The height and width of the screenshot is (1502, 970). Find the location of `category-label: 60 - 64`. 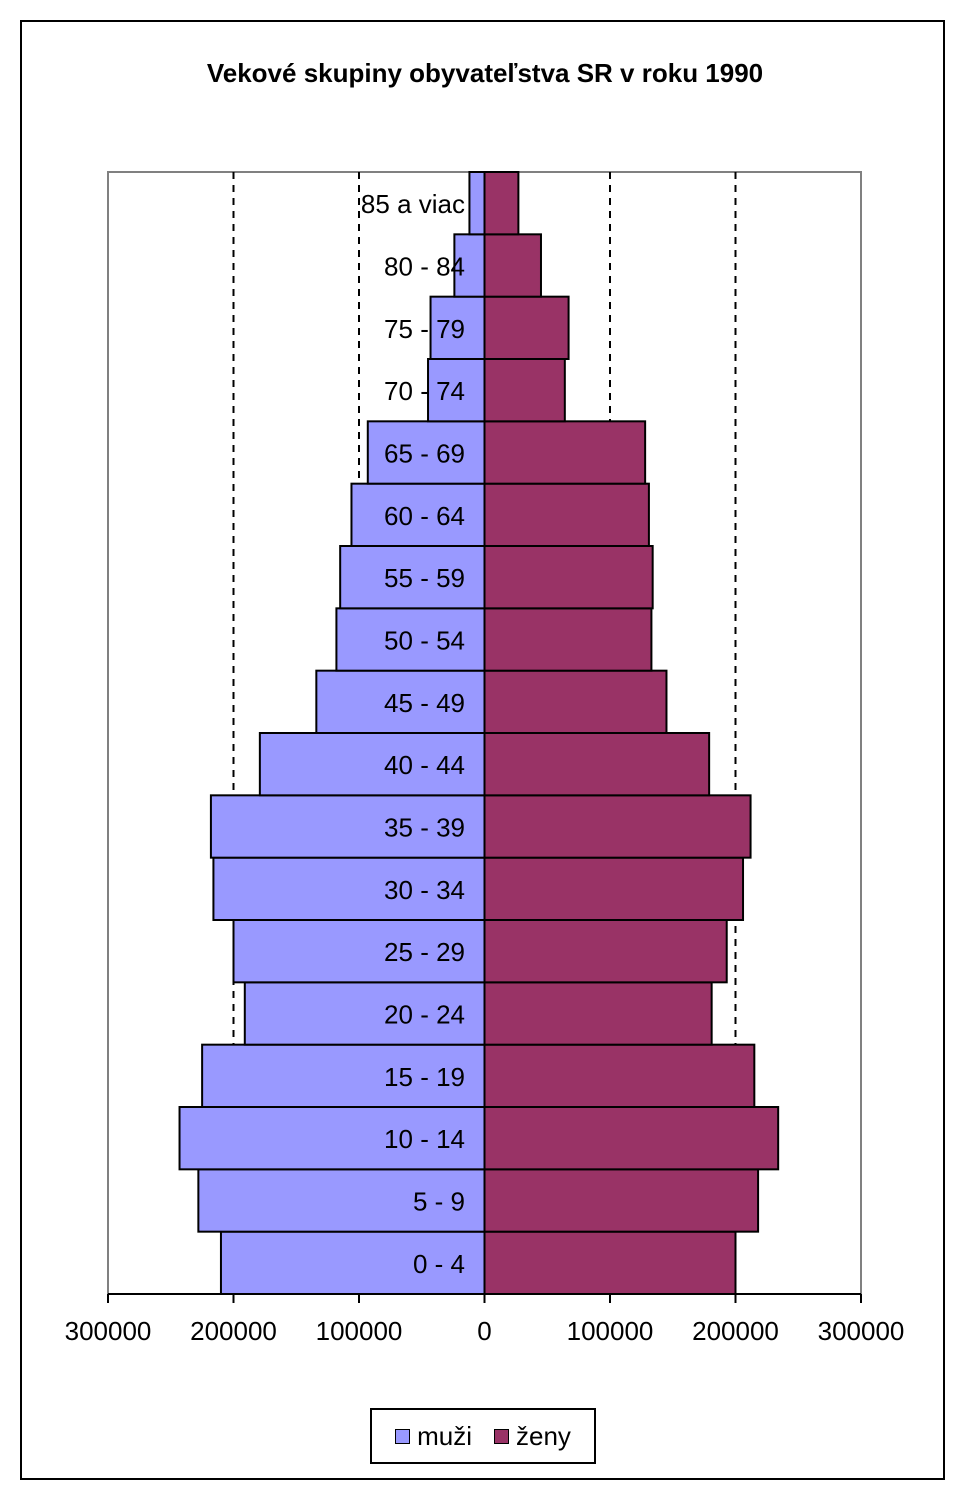

category-label: 60 - 64 is located at coordinates (424, 516).